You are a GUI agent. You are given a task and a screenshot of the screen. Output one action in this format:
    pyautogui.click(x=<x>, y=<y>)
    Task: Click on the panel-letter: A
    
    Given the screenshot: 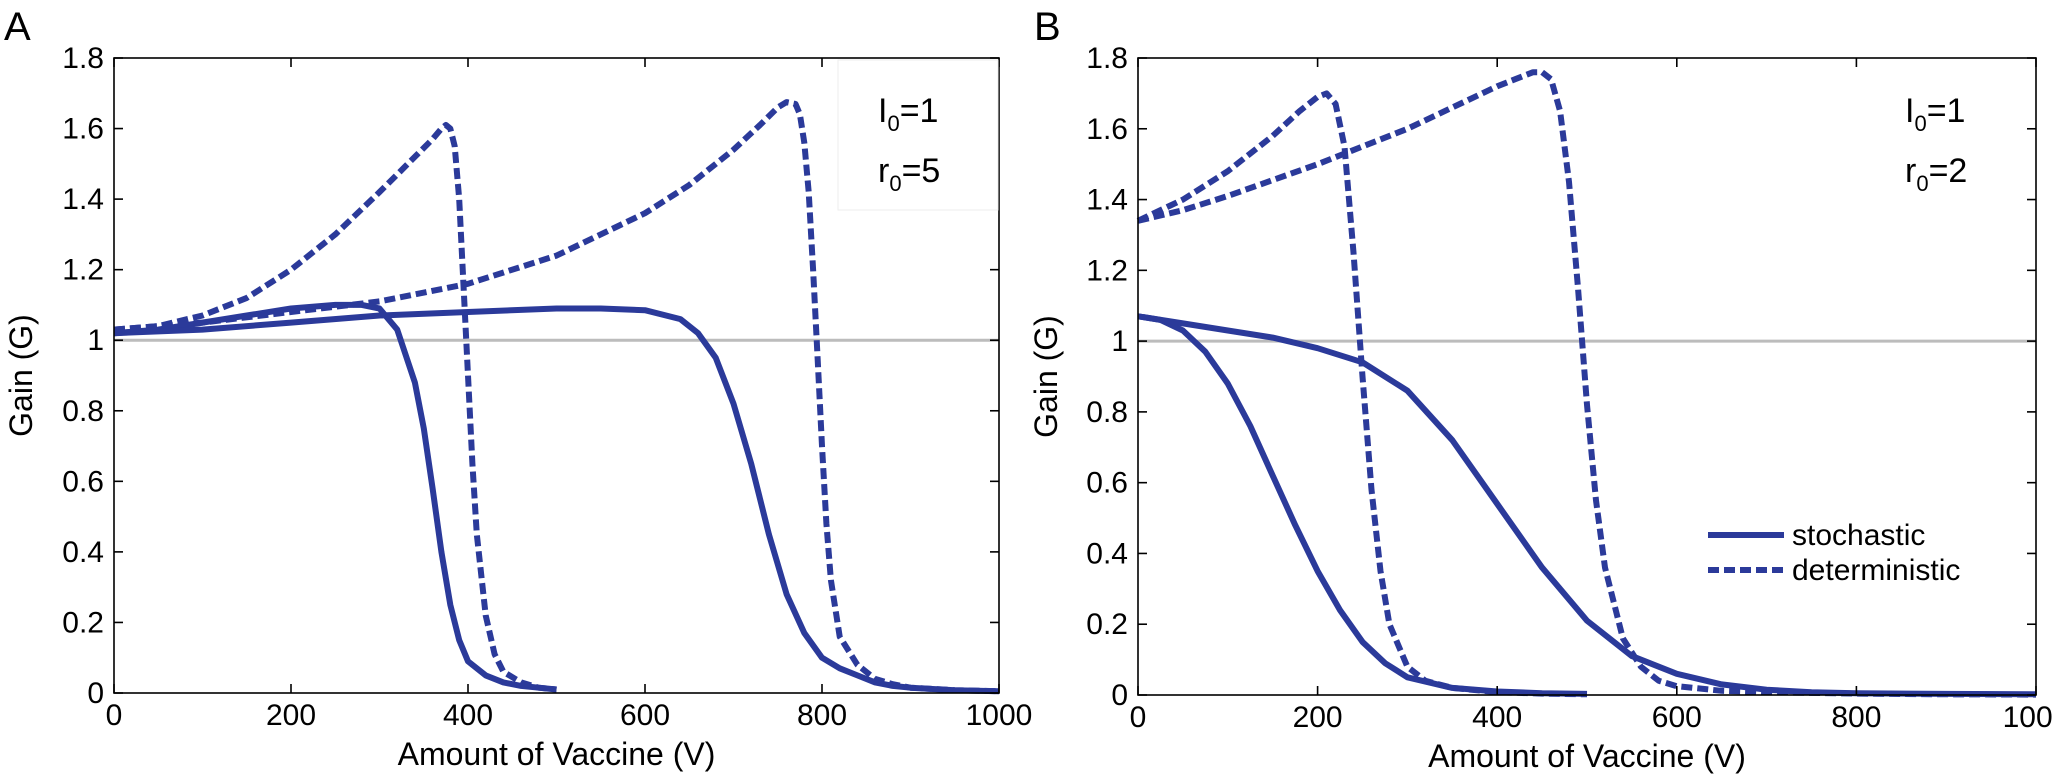 What is the action you would take?
    pyautogui.click(x=17, y=27)
    